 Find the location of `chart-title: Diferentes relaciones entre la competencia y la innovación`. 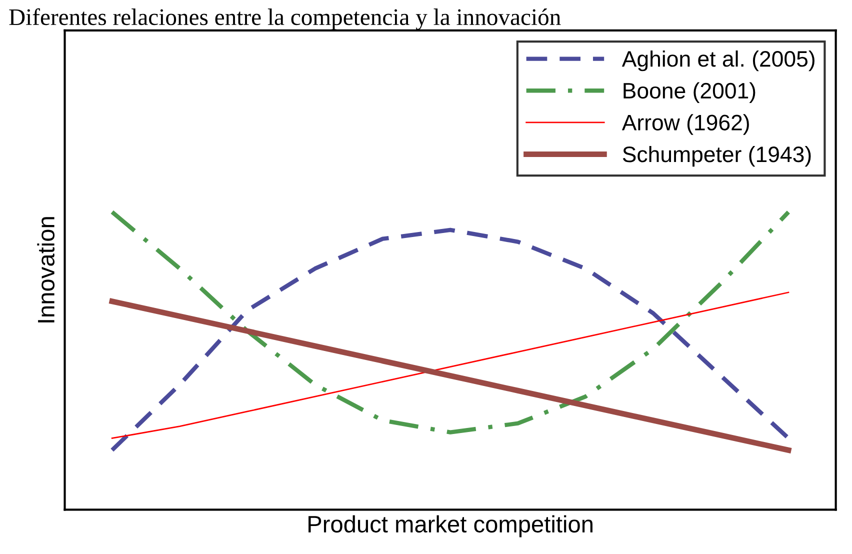

chart-title: Diferentes relaciones entre la competencia y la innovación is located at coordinates (285, 19).